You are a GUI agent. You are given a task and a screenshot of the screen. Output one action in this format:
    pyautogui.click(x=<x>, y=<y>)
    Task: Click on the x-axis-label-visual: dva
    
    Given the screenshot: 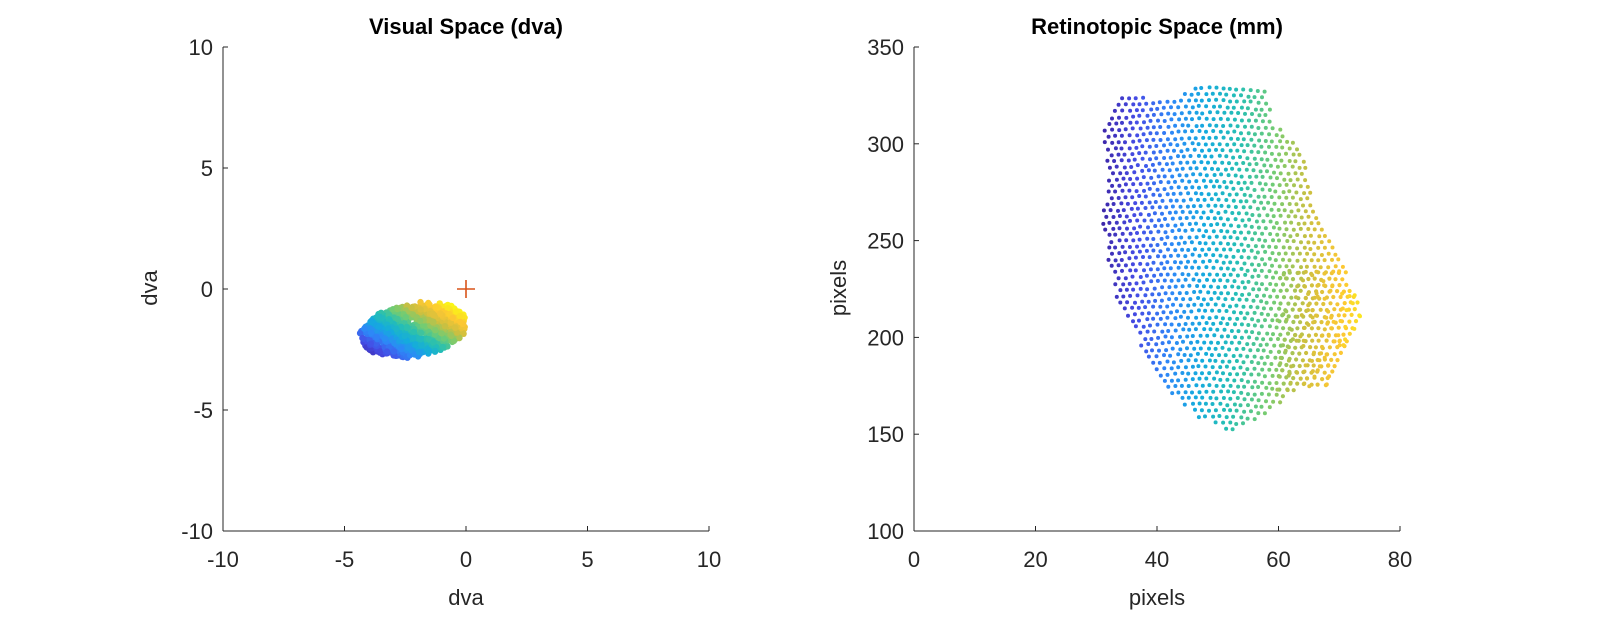 What is the action you would take?
    pyautogui.click(x=466, y=597)
    